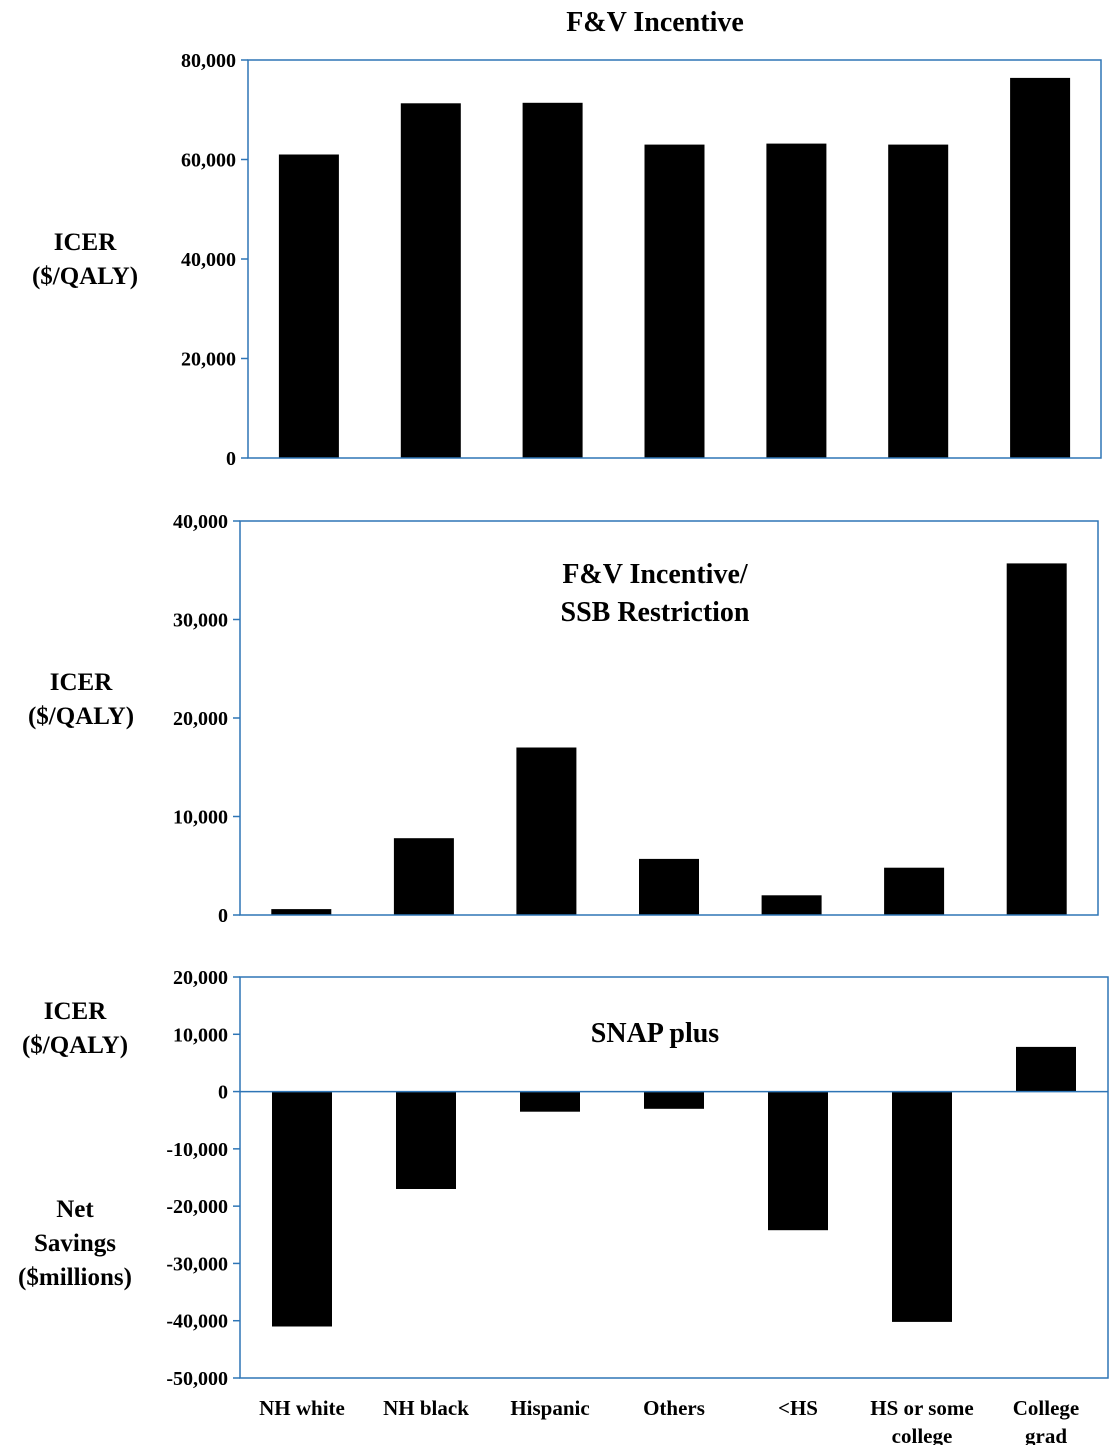 Image resolution: width=1112 pixels, height=1445 pixels. I want to click on x-tick-label: College, so click(1046, 1408).